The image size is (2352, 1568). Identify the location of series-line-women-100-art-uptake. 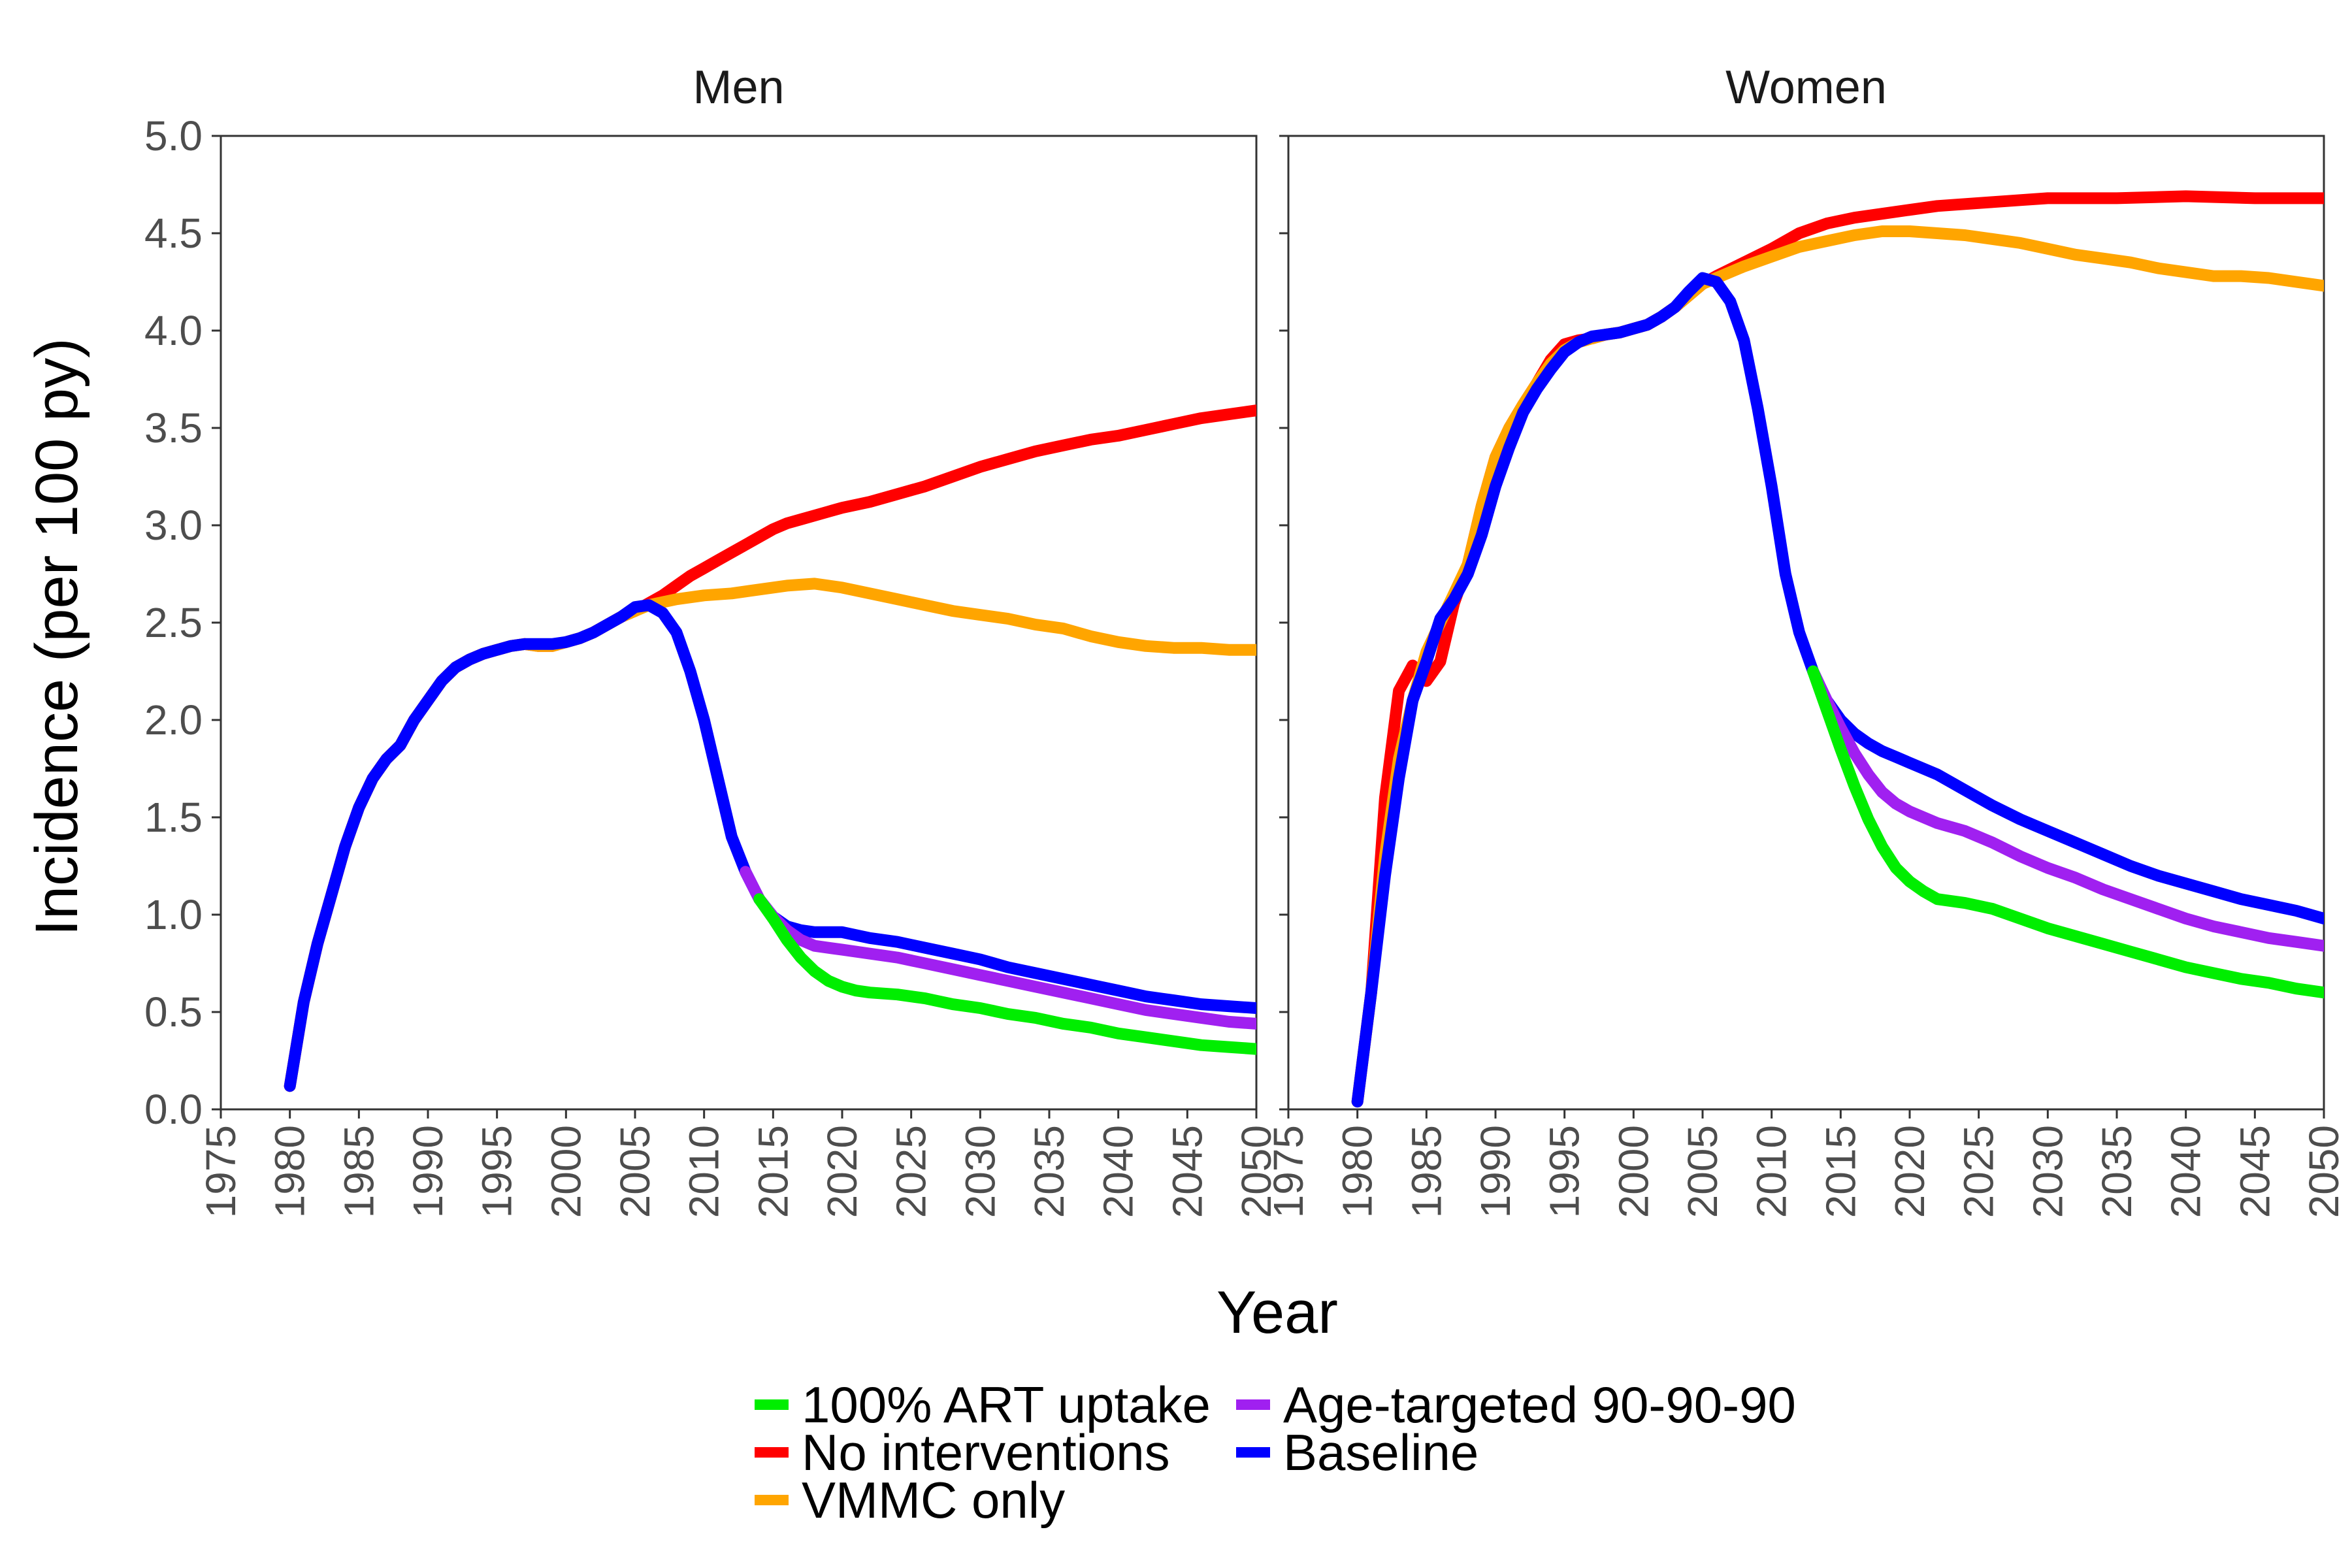
(2065, 832).